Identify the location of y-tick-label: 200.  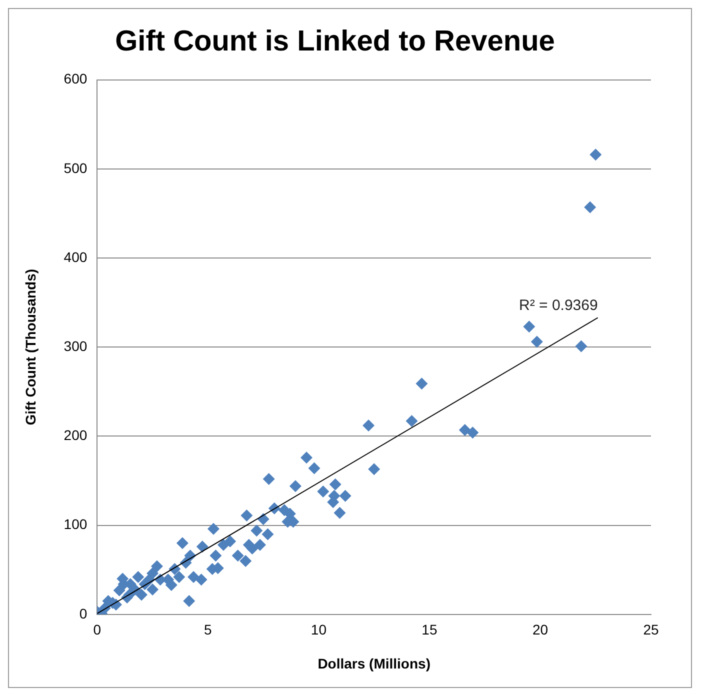
(76, 435).